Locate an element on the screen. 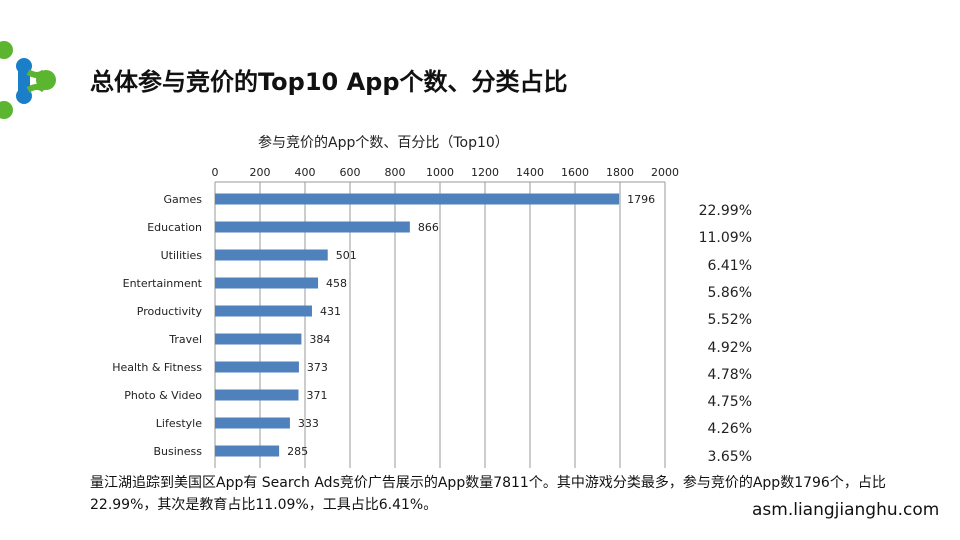 Image resolution: width=960 pixels, height=540 pixels. percentage-label: 5.52% is located at coordinates (729, 320).